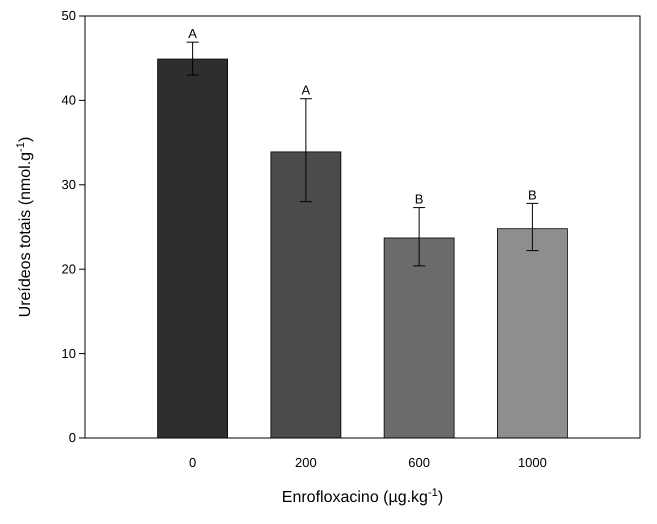 The image size is (657, 524). I want to click on y-tick-label: 20, so click(69, 268).